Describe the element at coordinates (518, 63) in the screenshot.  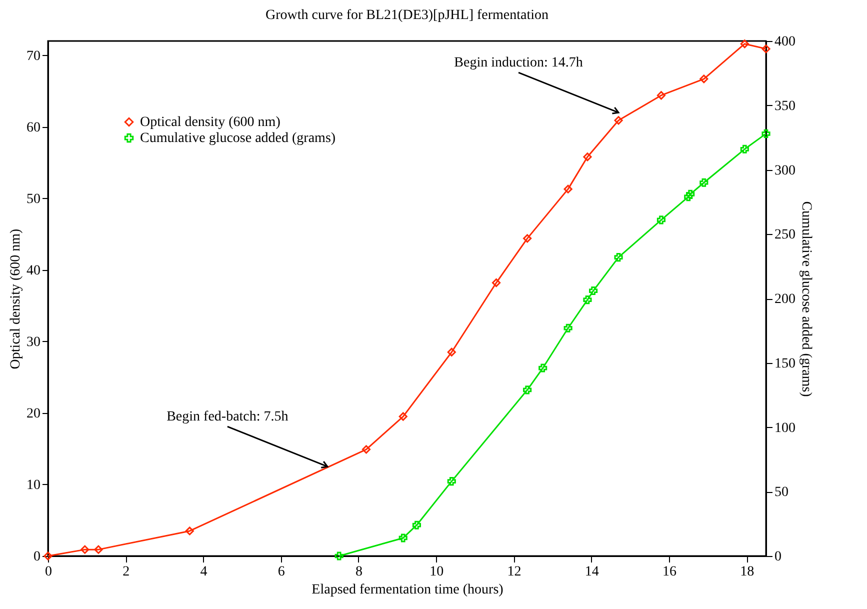
I see `annotation: Begin induction: 14.7h` at that location.